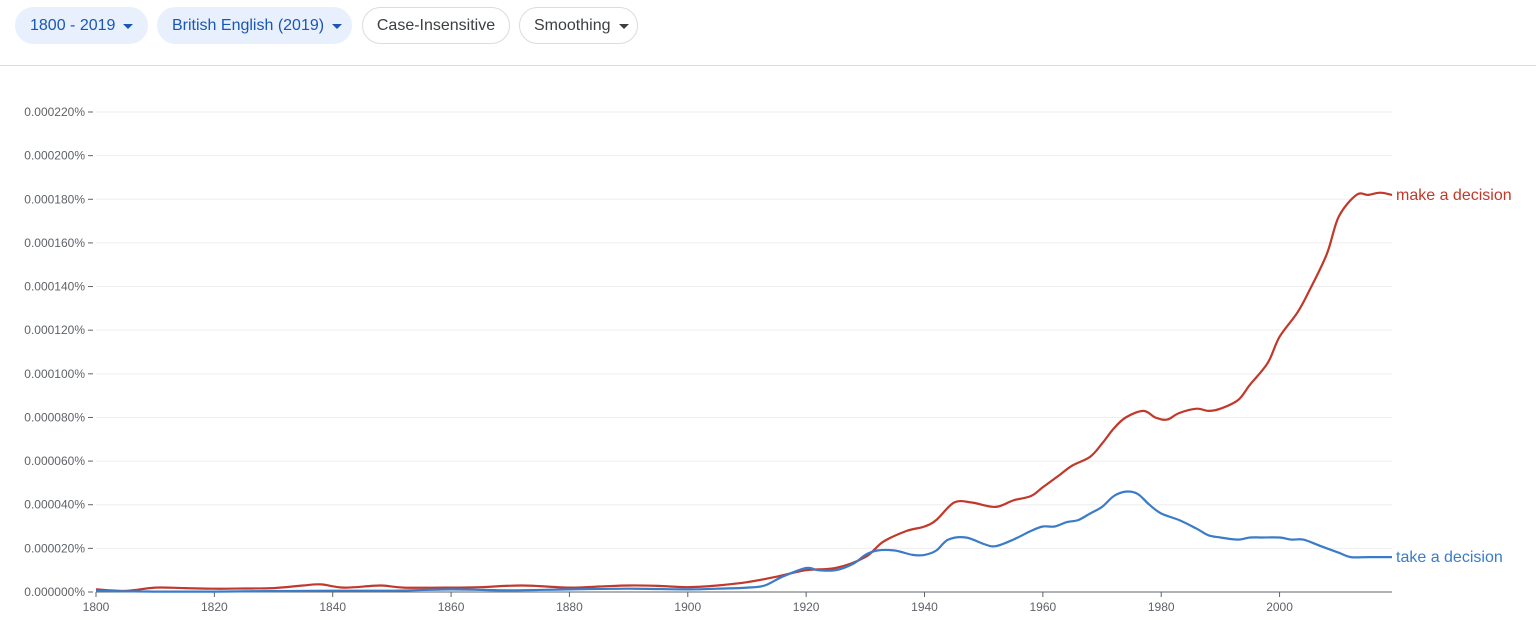 This screenshot has height=620, width=1536. Describe the element at coordinates (248, 25) in the screenshot. I see `corpus-label: British English (2019)` at that location.